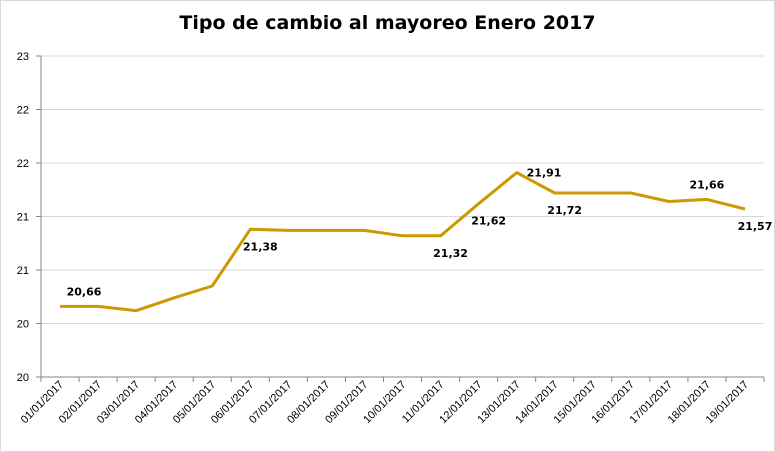 The image size is (775, 452). Describe the element at coordinates (544, 173) in the screenshot. I see `data-label: 21,91` at that location.